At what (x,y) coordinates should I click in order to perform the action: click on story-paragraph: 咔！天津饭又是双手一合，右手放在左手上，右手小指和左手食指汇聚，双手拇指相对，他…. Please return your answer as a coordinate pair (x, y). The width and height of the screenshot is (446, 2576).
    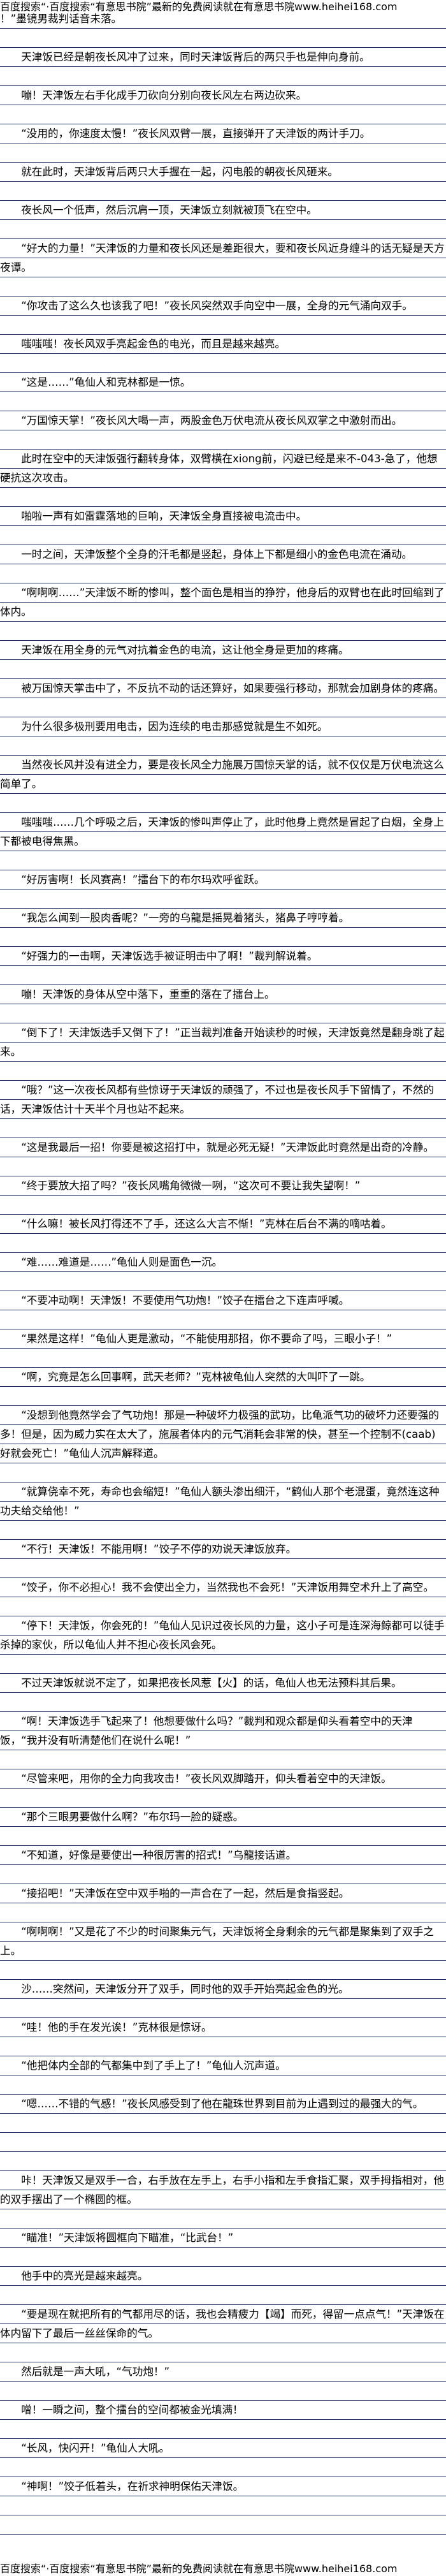
    Looking at the image, I should click on (222, 2190).